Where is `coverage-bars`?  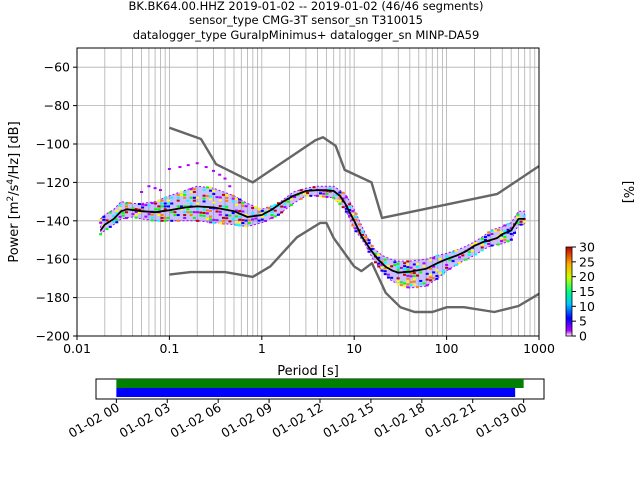
coverage-bars is located at coordinates (320, 388).